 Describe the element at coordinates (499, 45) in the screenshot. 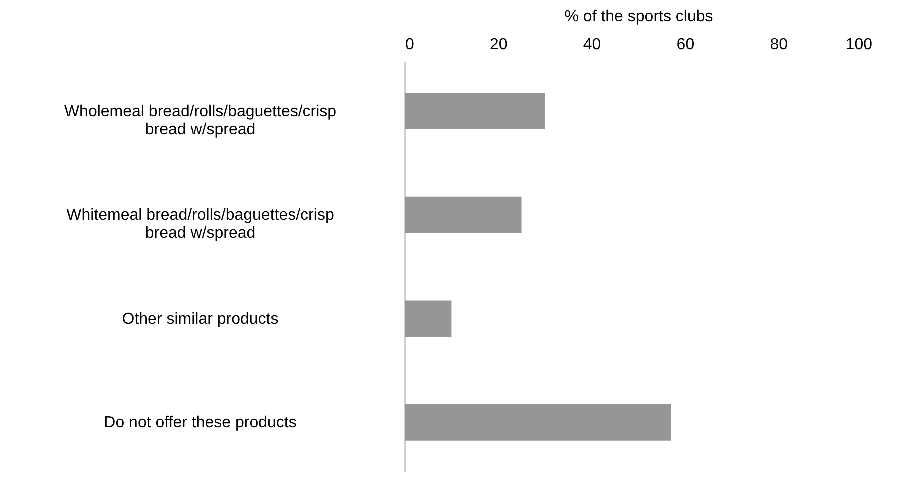

I see `x-tick-label: 20` at that location.